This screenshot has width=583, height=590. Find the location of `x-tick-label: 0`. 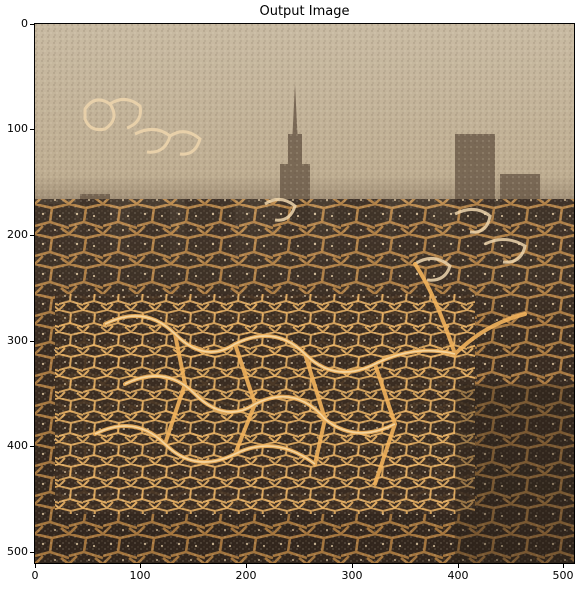

x-tick-label: 0 is located at coordinates (35, 575).